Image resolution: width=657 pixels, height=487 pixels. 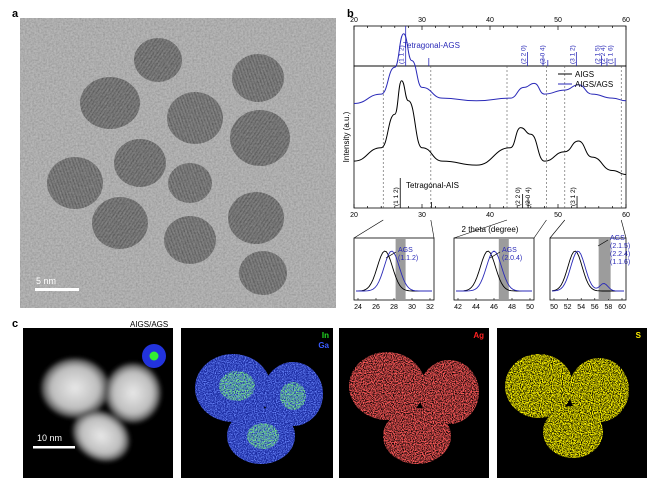 What do you see at coordinates (101, 410) in the screenshot?
I see `haadf-particles` at bounding box center [101, 410].